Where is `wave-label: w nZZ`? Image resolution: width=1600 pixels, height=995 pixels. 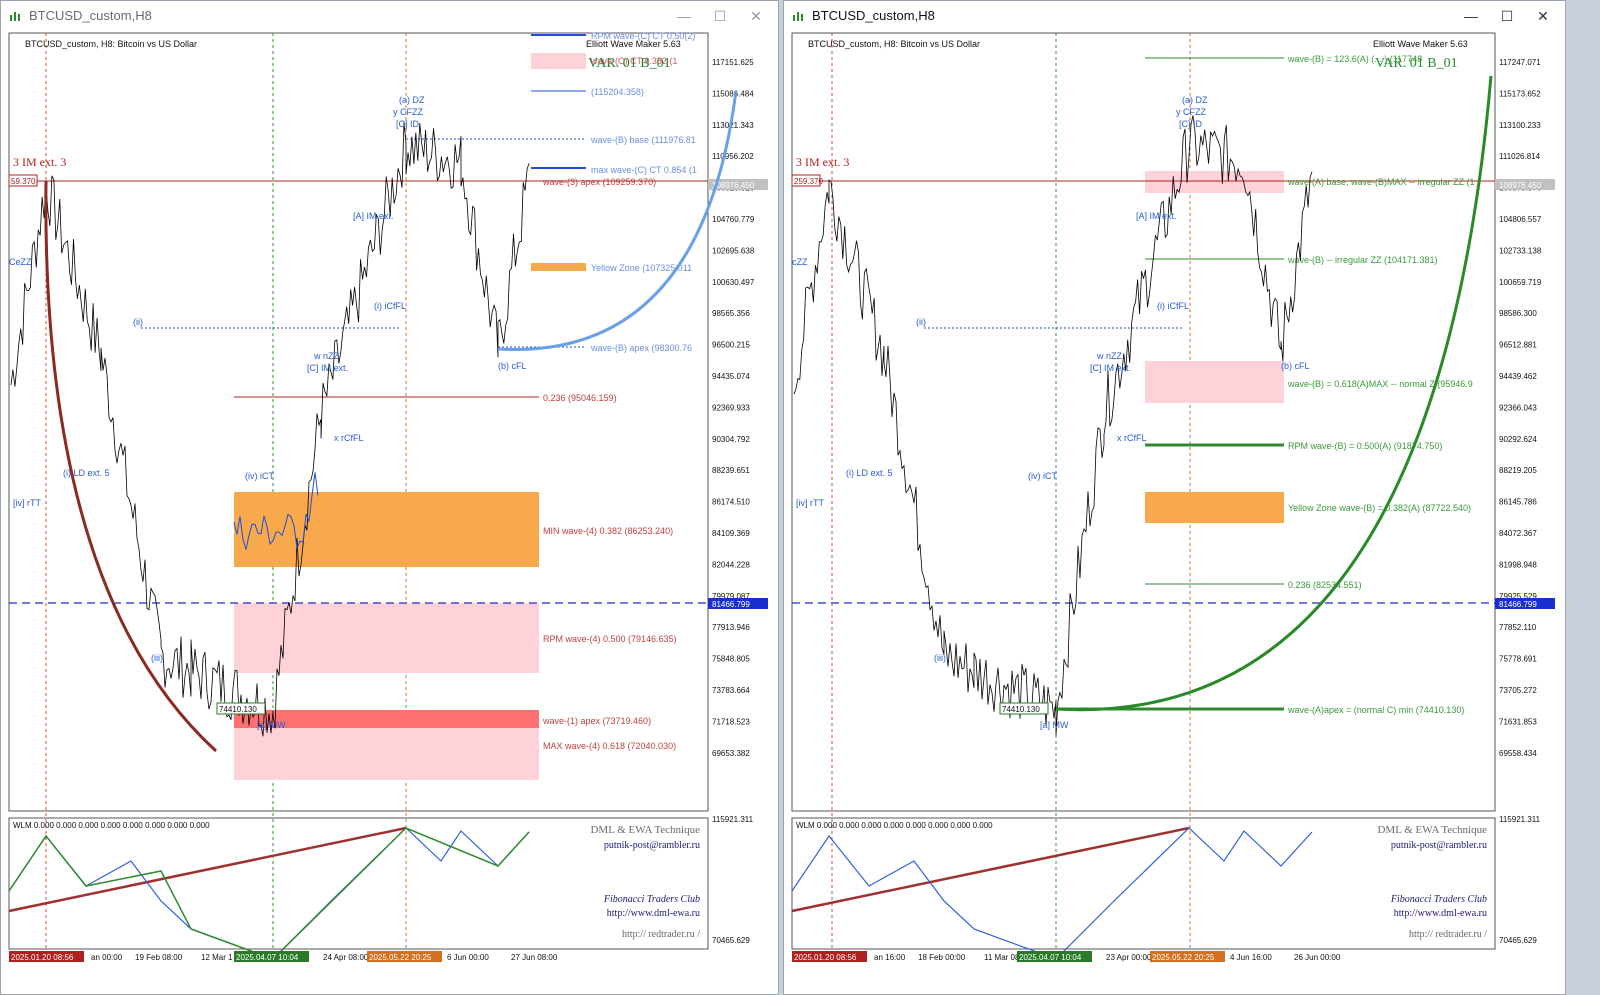
wave-label: w nZZ is located at coordinates (1109, 356).